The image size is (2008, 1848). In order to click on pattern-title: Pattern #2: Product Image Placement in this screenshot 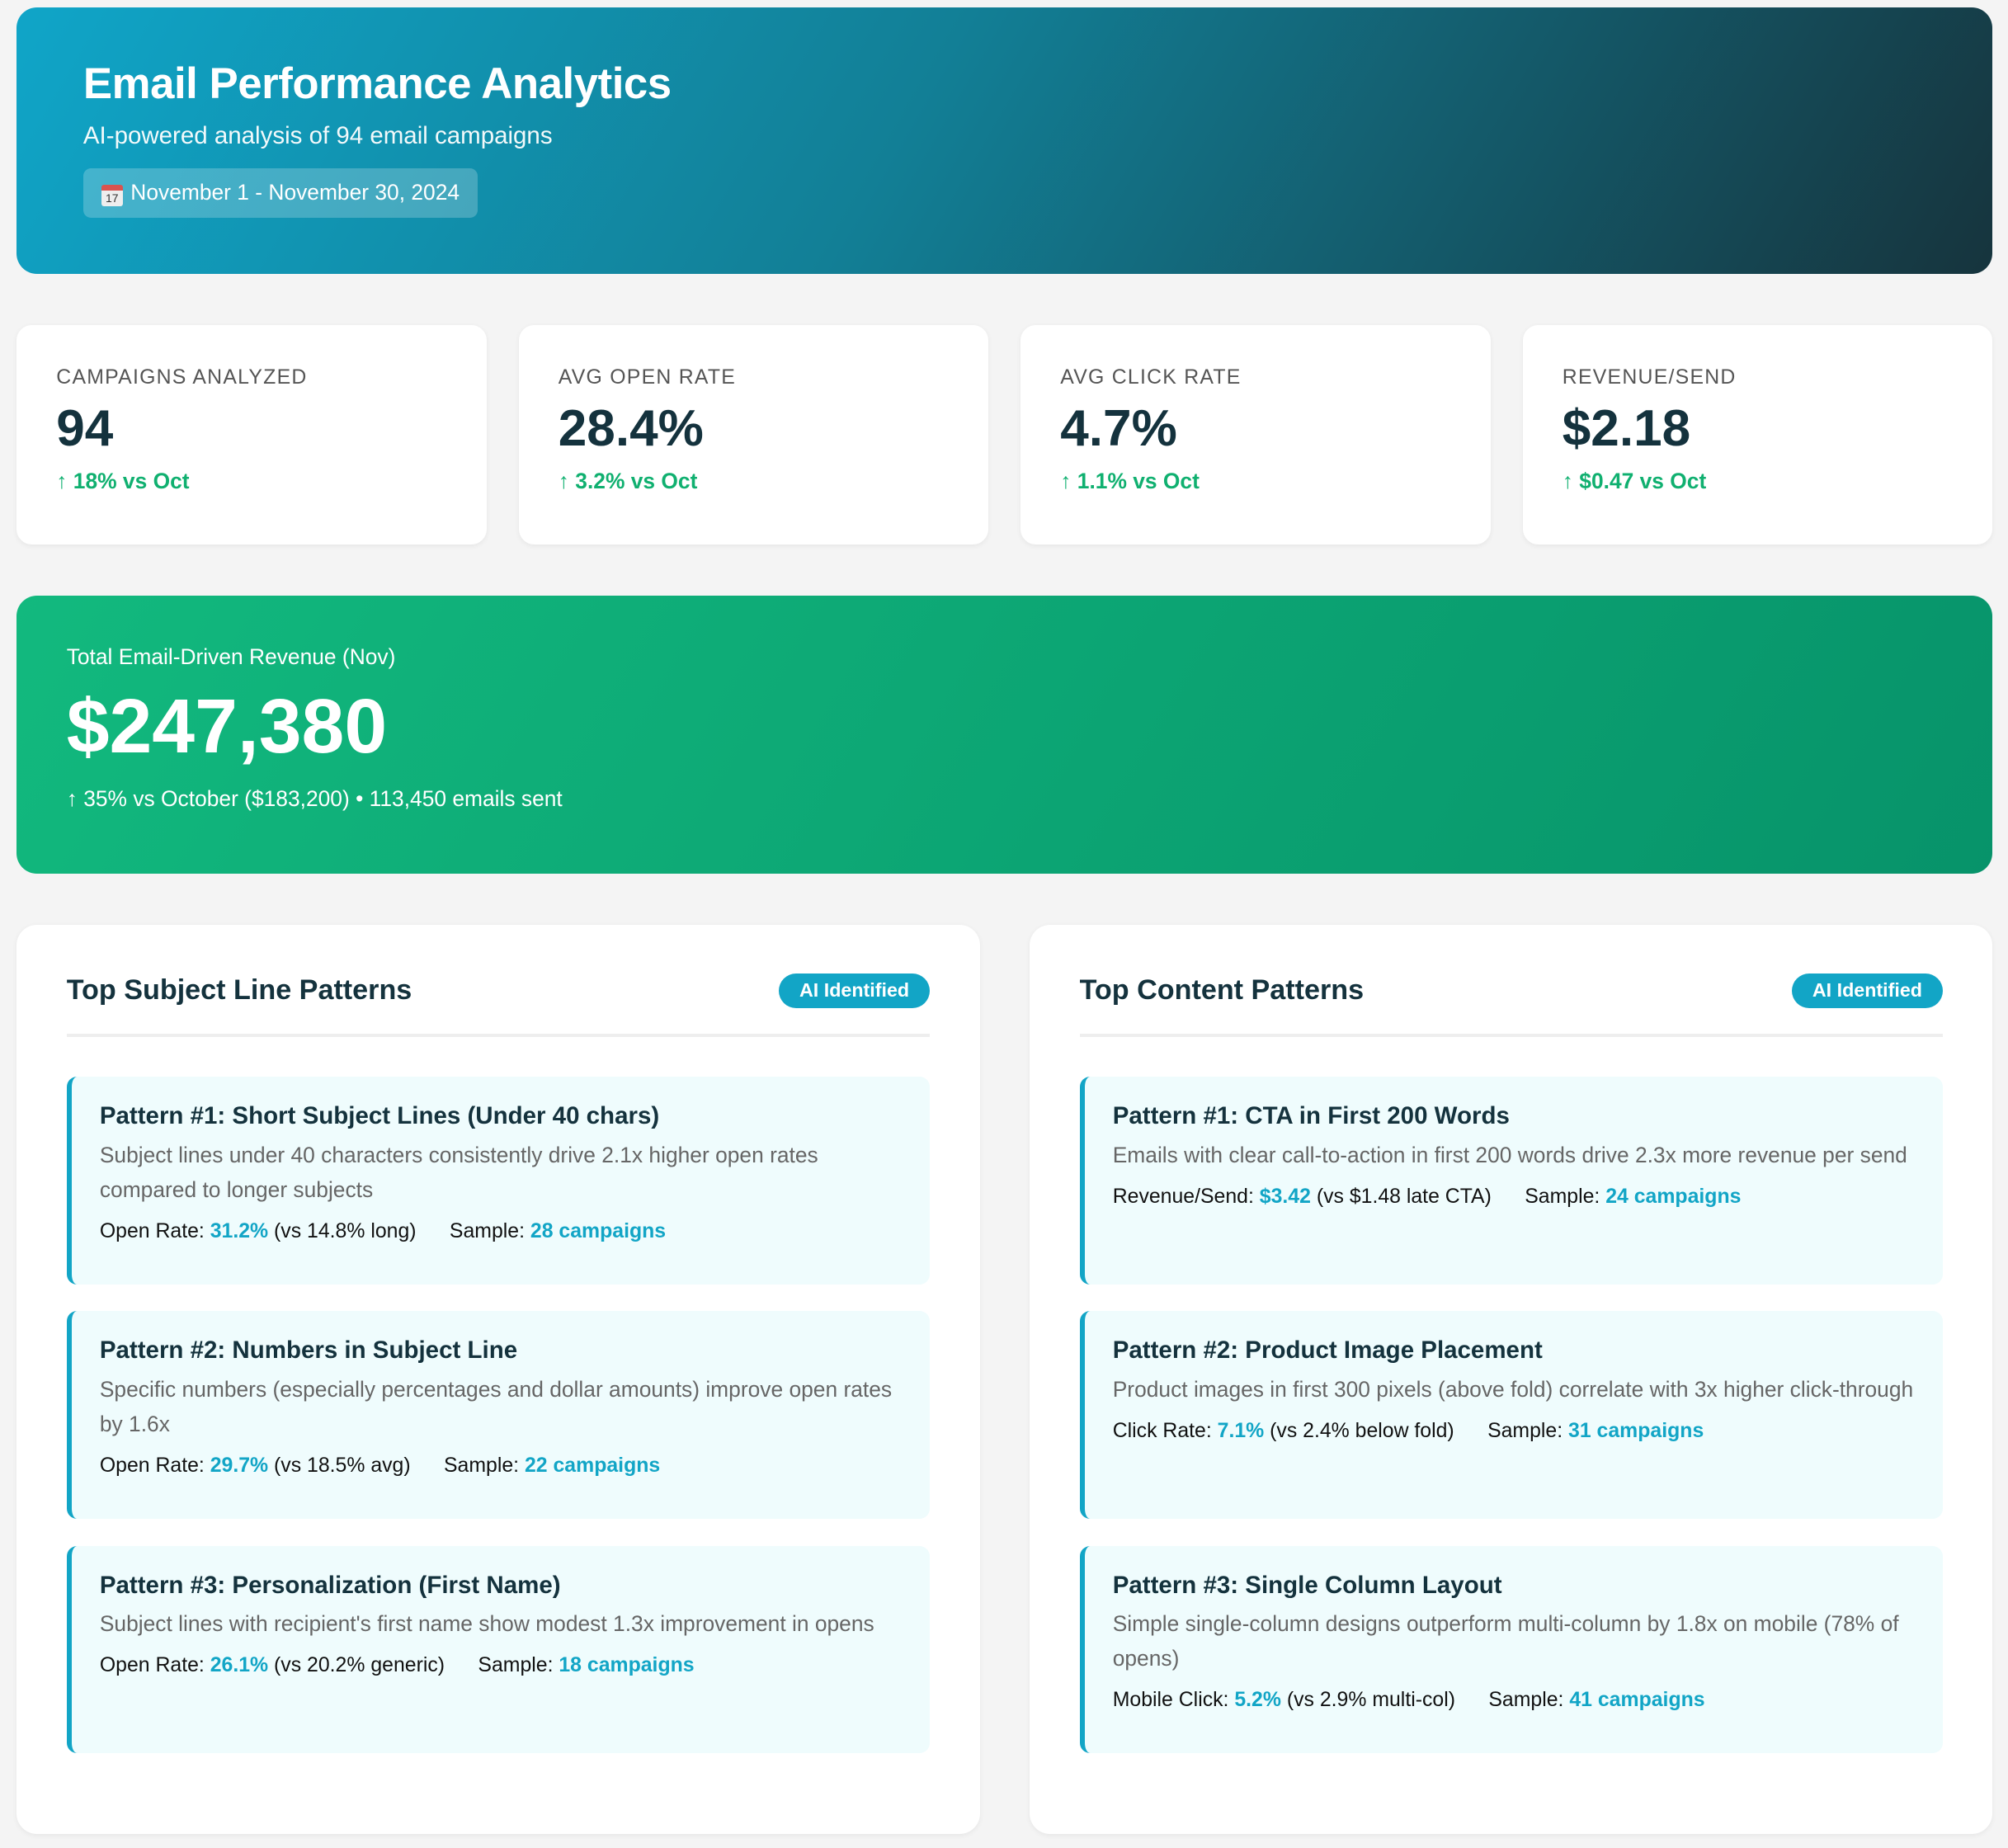, I will do `click(1327, 1350)`.